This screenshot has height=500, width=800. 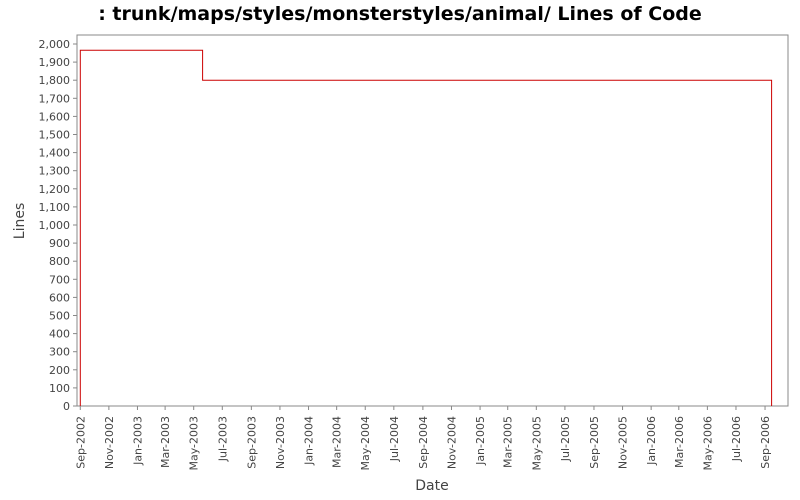 I want to click on y-tick-label: 400, so click(x=59, y=334).